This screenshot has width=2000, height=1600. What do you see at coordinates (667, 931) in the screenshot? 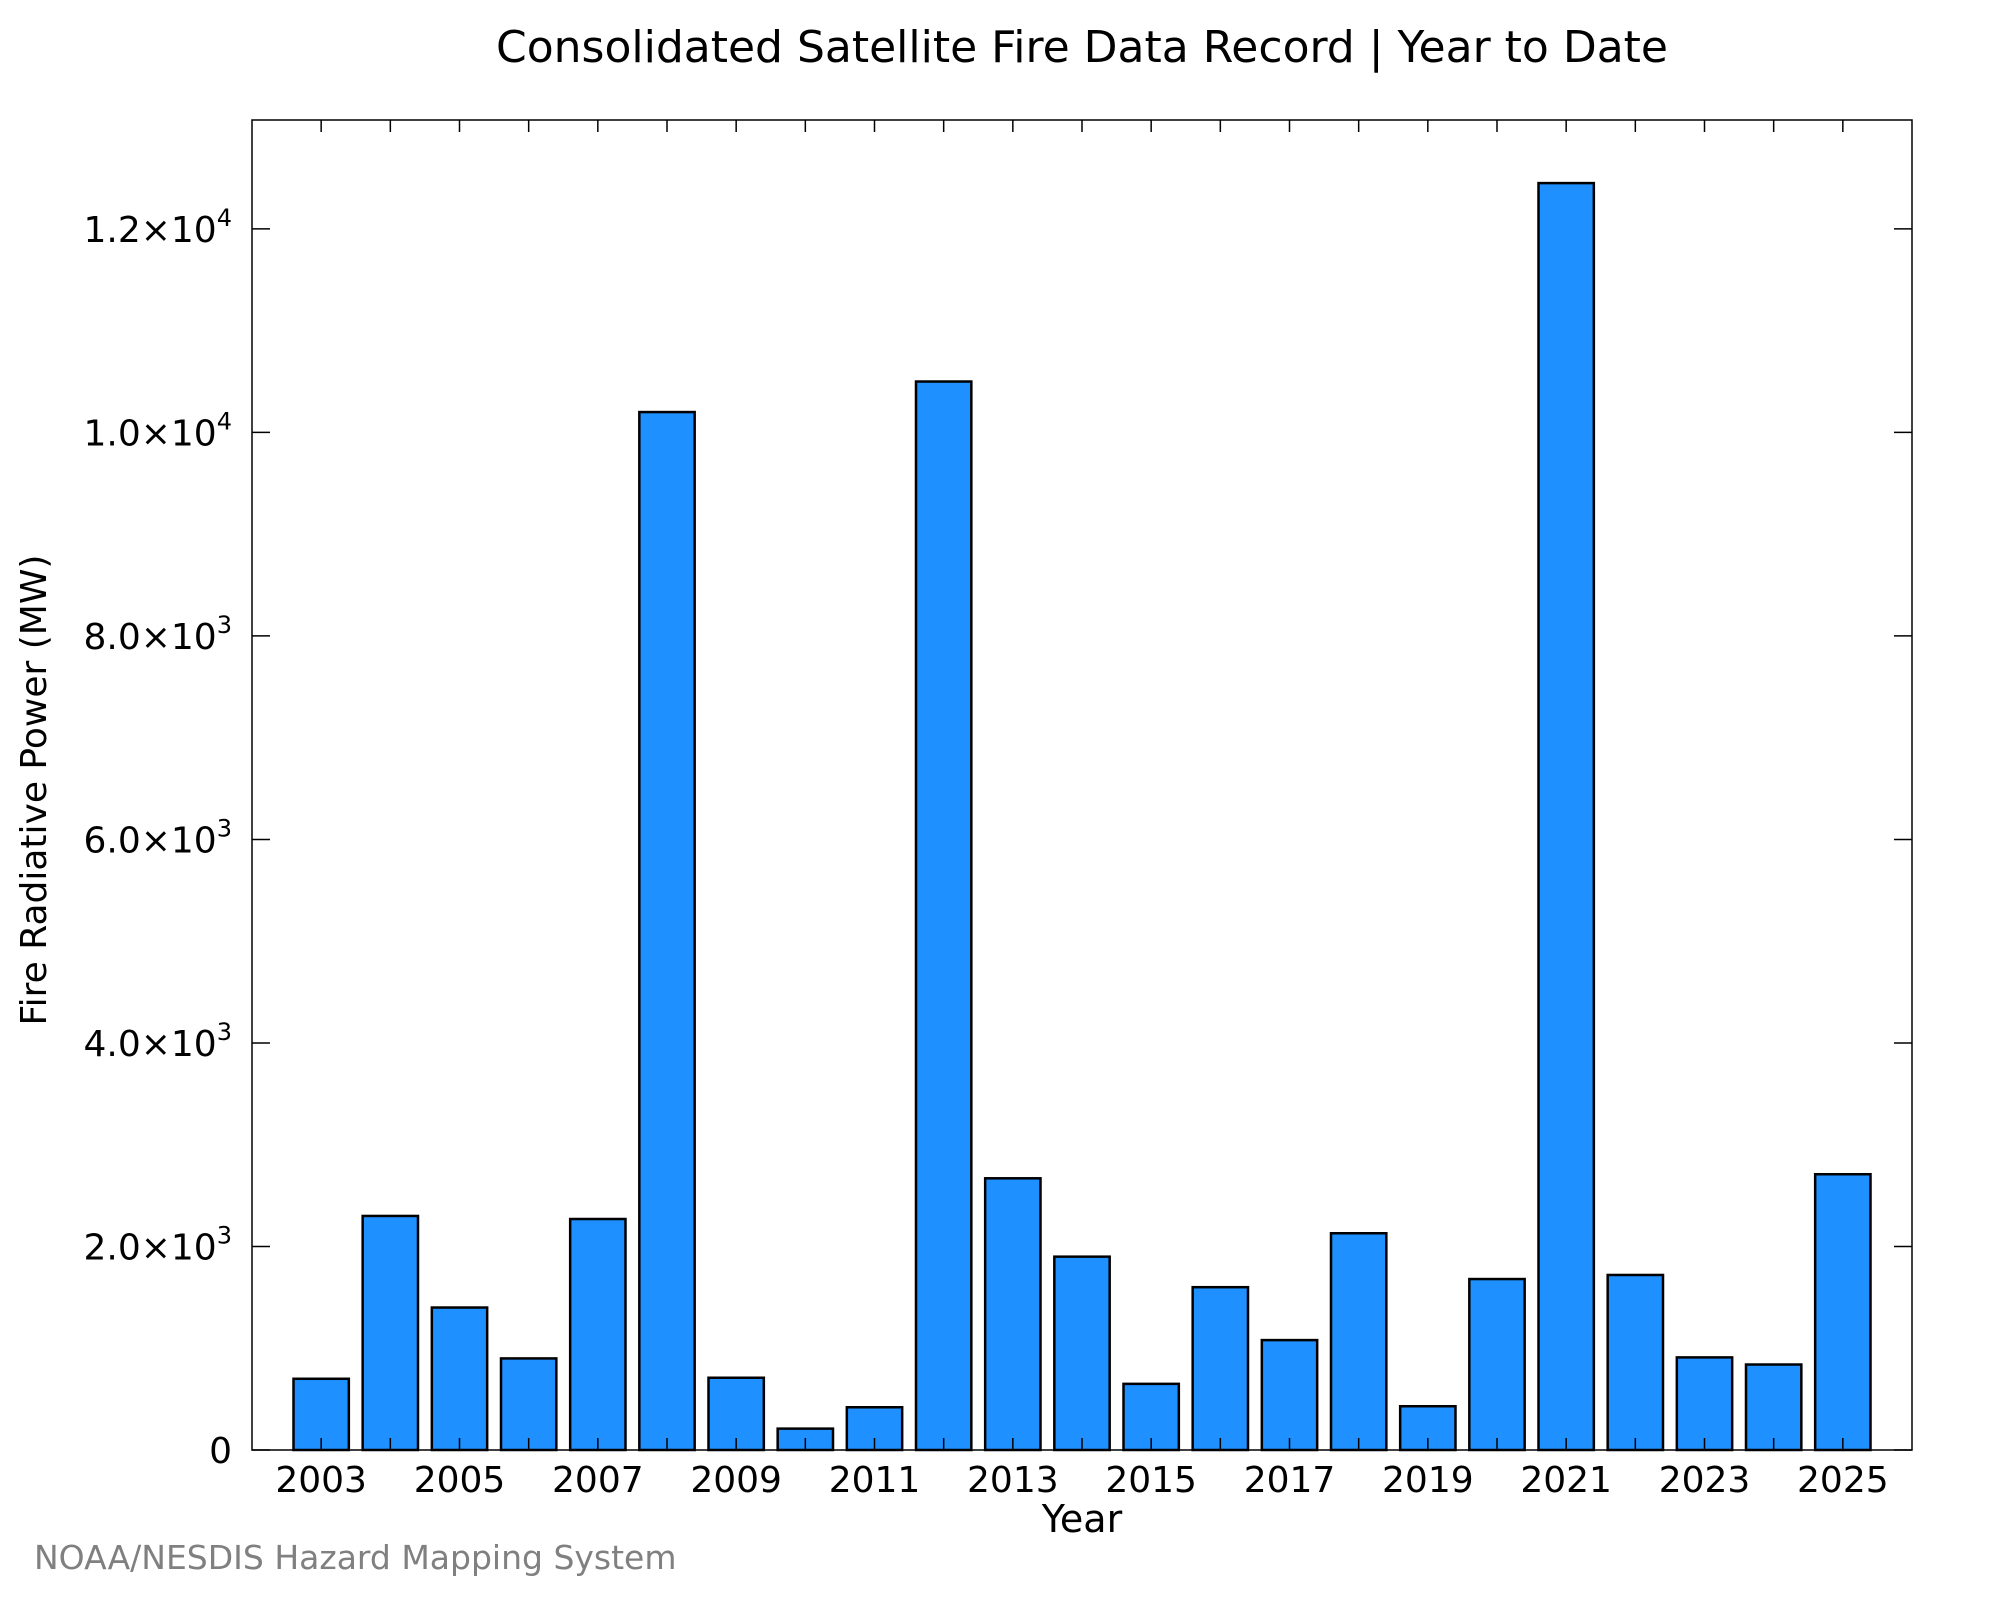
I see `bar-2008` at bounding box center [667, 931].